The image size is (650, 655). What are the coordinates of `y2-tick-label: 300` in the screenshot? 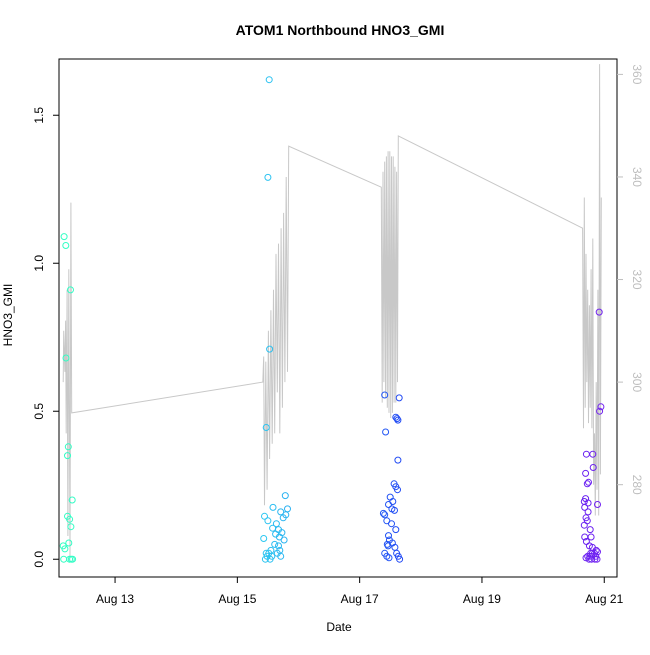 It's located at (637, 382).